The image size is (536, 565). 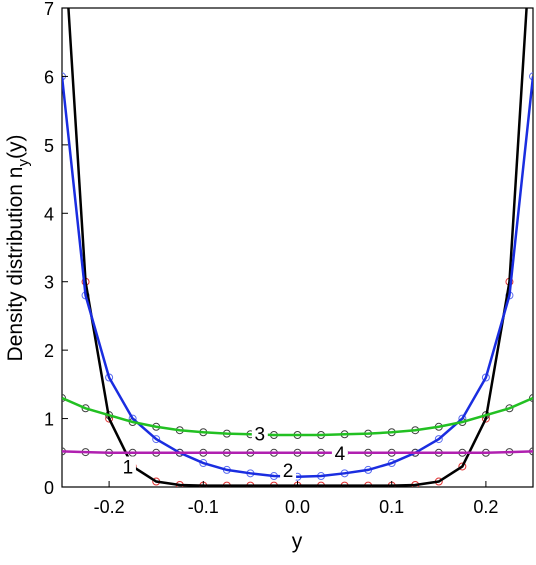 I want to click on y-tick-label: 6, so click(x=49, y=77).